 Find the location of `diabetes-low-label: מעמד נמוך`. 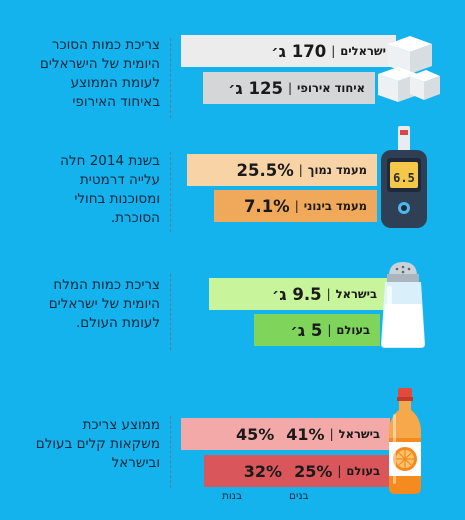

diabetes-low-label: מעמד נמוך is located at coordinates (337, 170).